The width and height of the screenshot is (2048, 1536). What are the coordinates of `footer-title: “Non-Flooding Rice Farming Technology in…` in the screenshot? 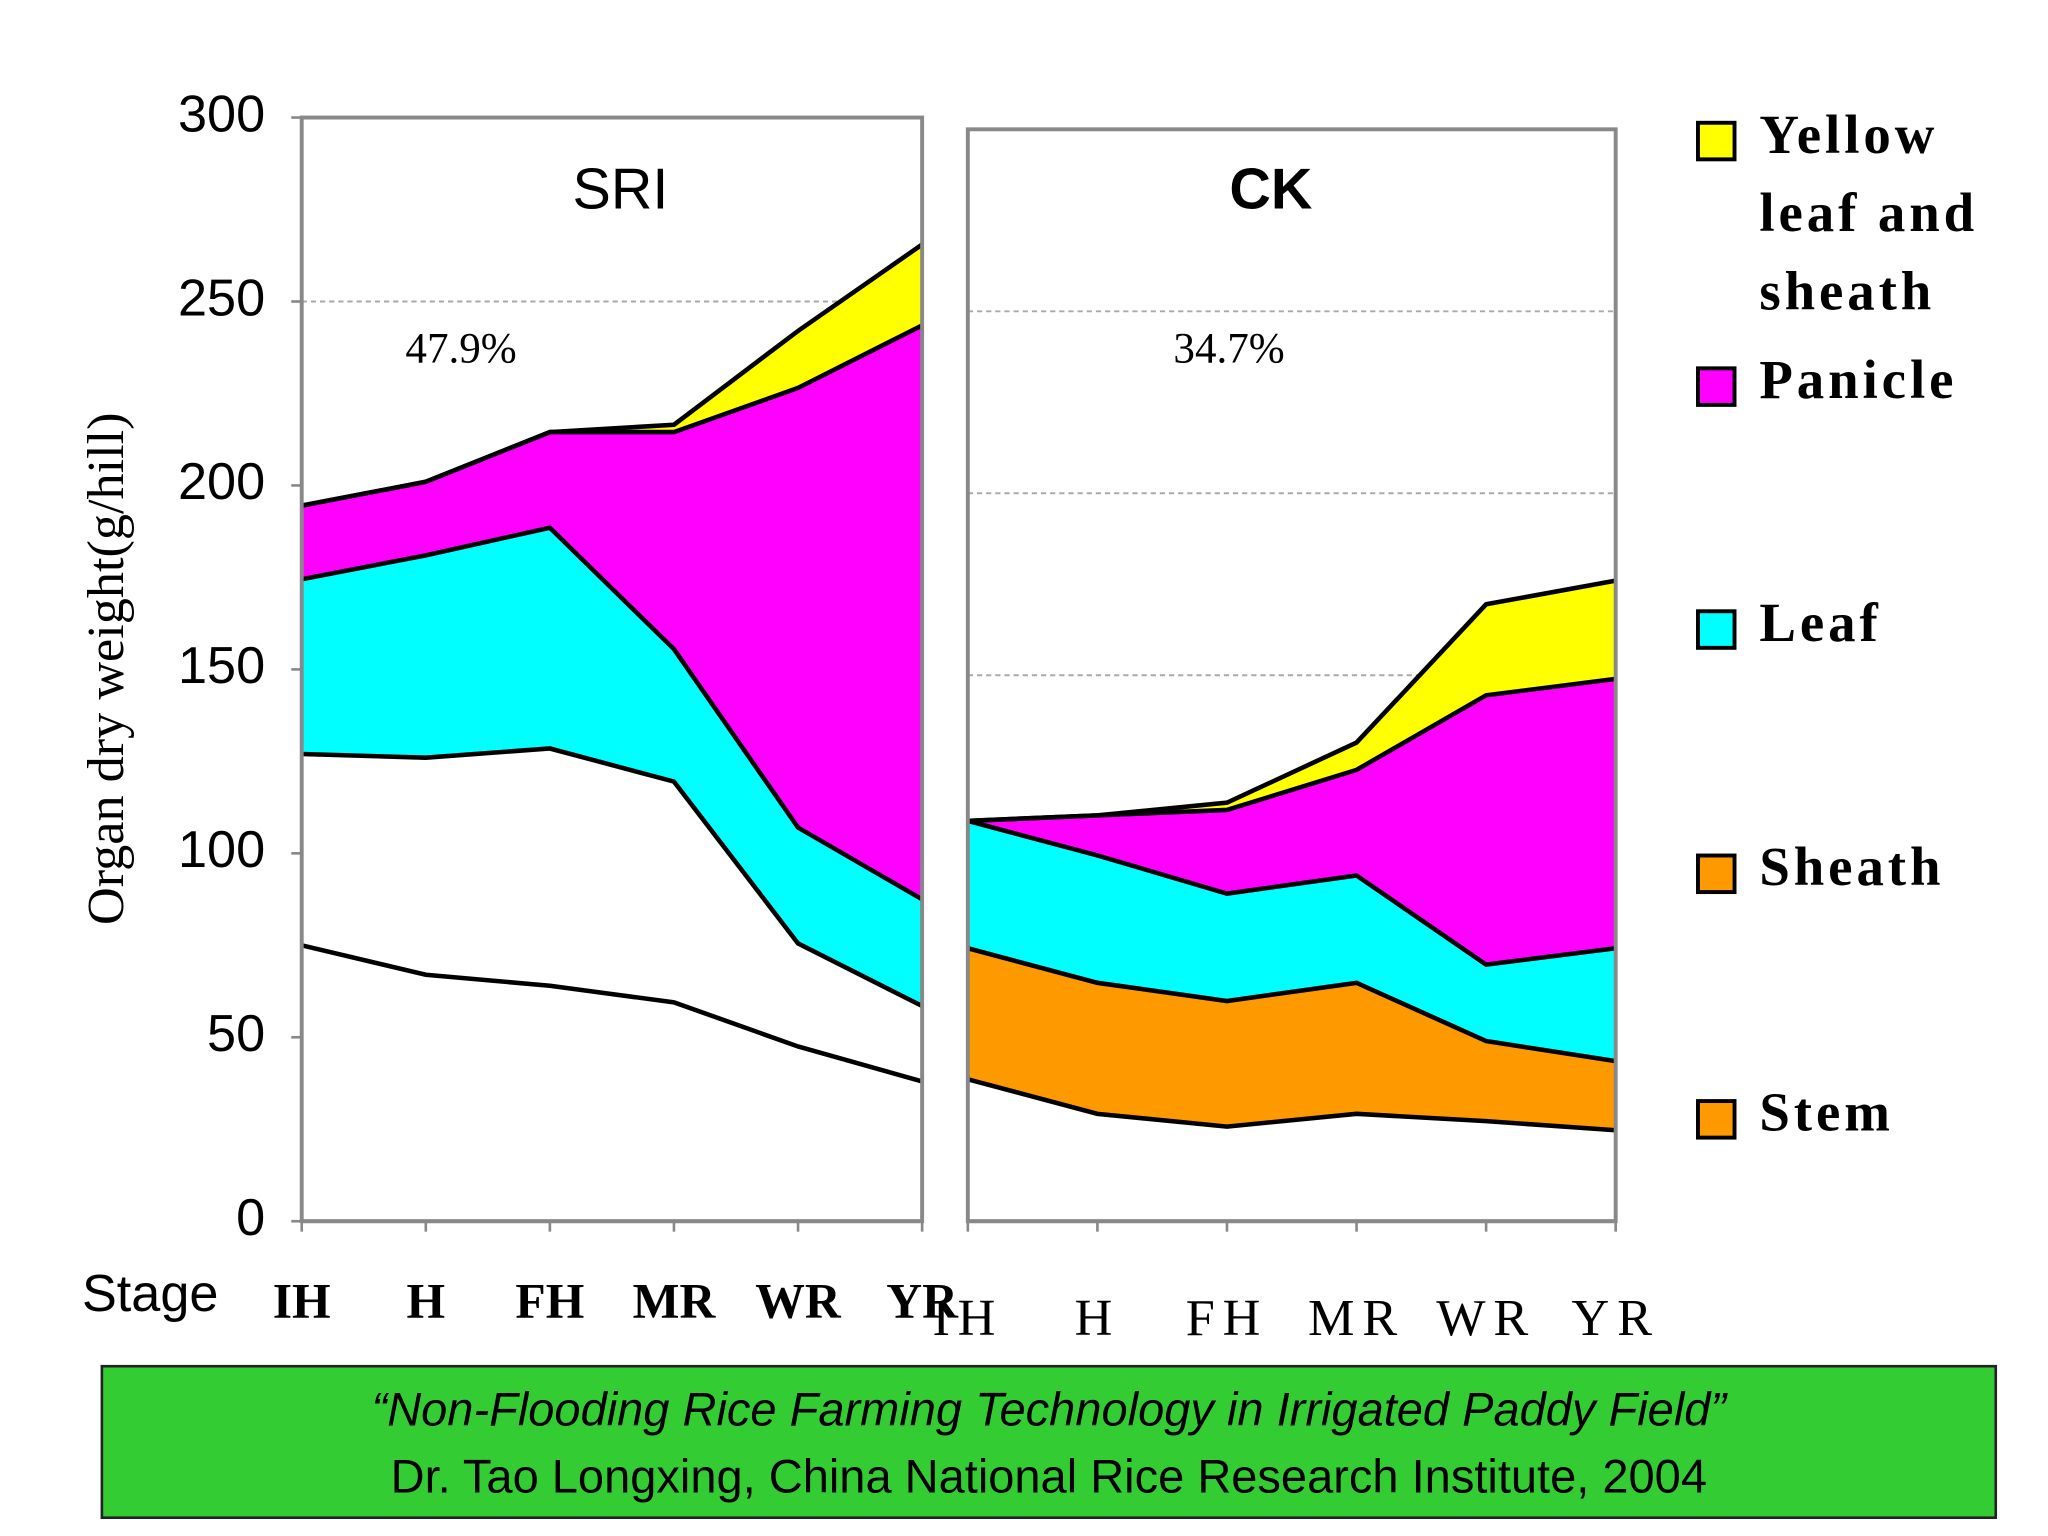 It's located at (1050, 1409).